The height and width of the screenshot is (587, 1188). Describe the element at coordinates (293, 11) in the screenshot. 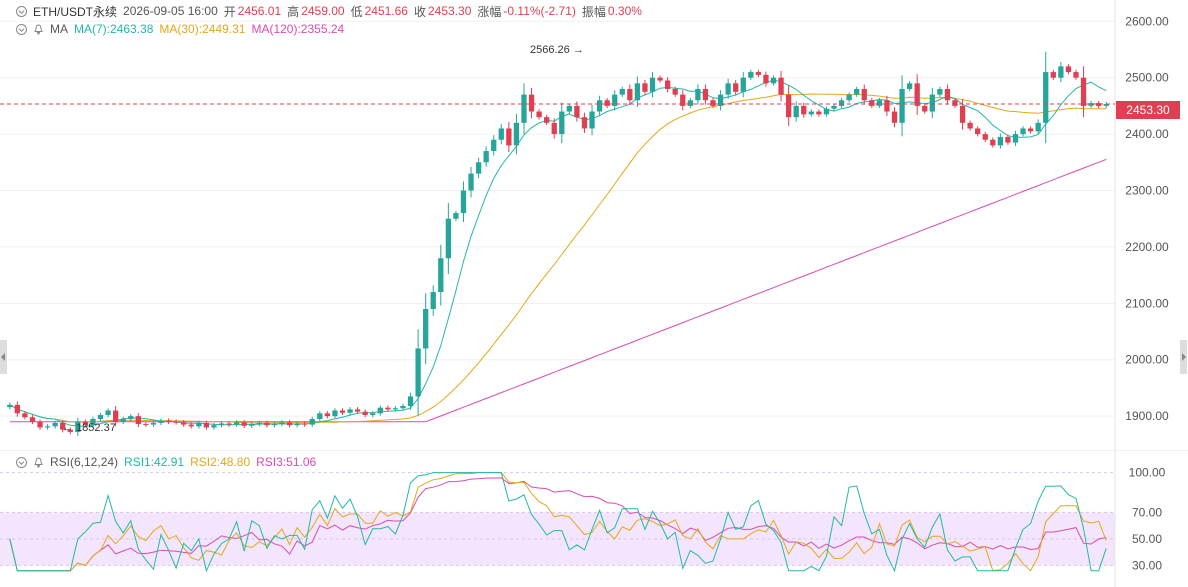

I see `high-label: 高` at that location.